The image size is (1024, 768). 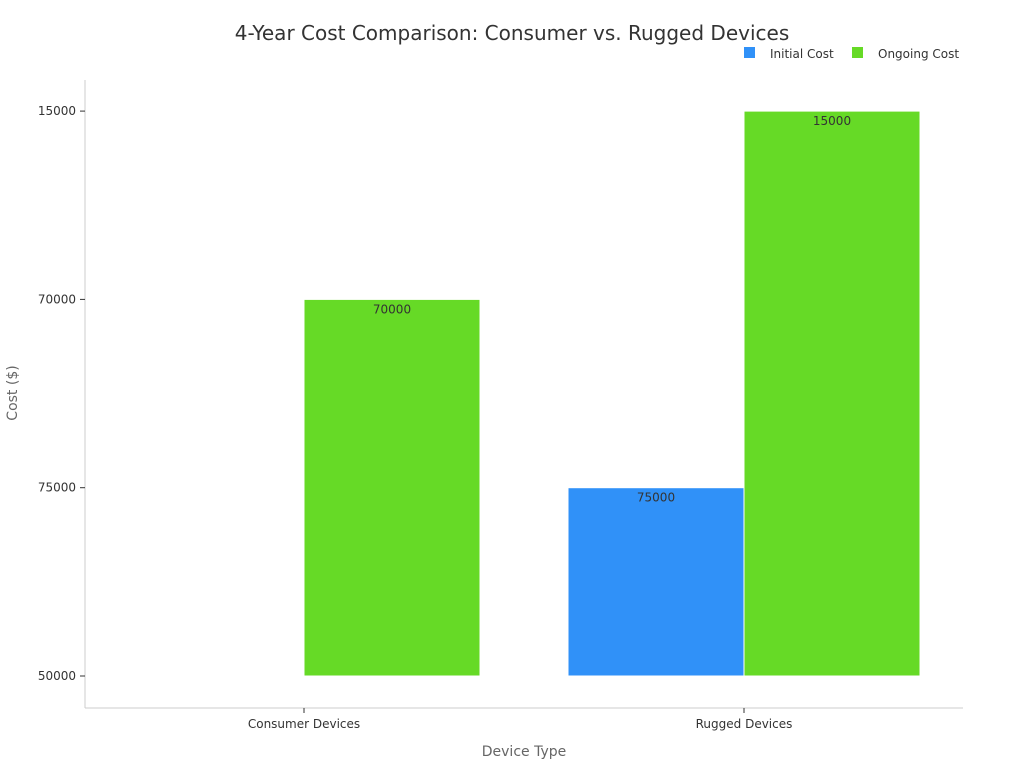 I want to click on x-axis-label: Device Type, so click(x=524, y=752).